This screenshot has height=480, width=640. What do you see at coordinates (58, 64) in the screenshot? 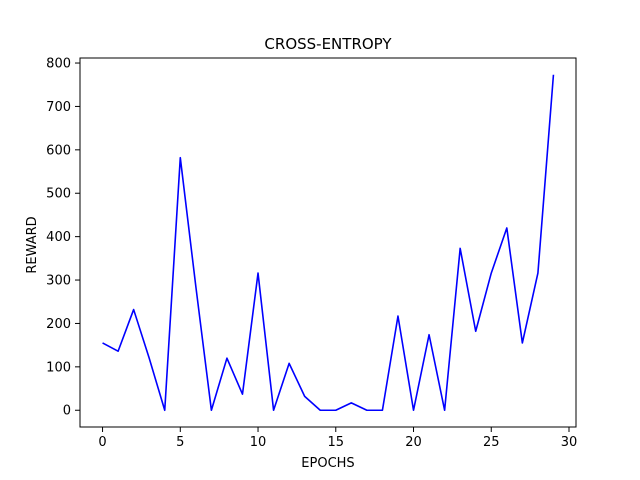
I see `y-tick-label: 800` at bounding box center [58, 64].